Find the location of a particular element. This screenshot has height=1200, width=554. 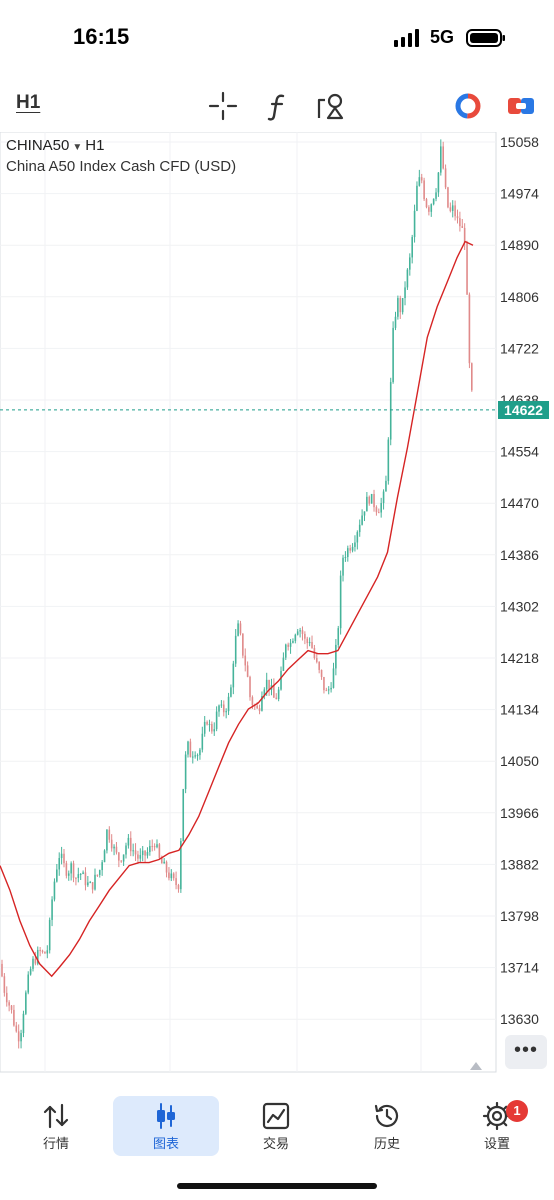

symbol-header: CHINA50 ▼ H1 is located at coordinates (55, 145).